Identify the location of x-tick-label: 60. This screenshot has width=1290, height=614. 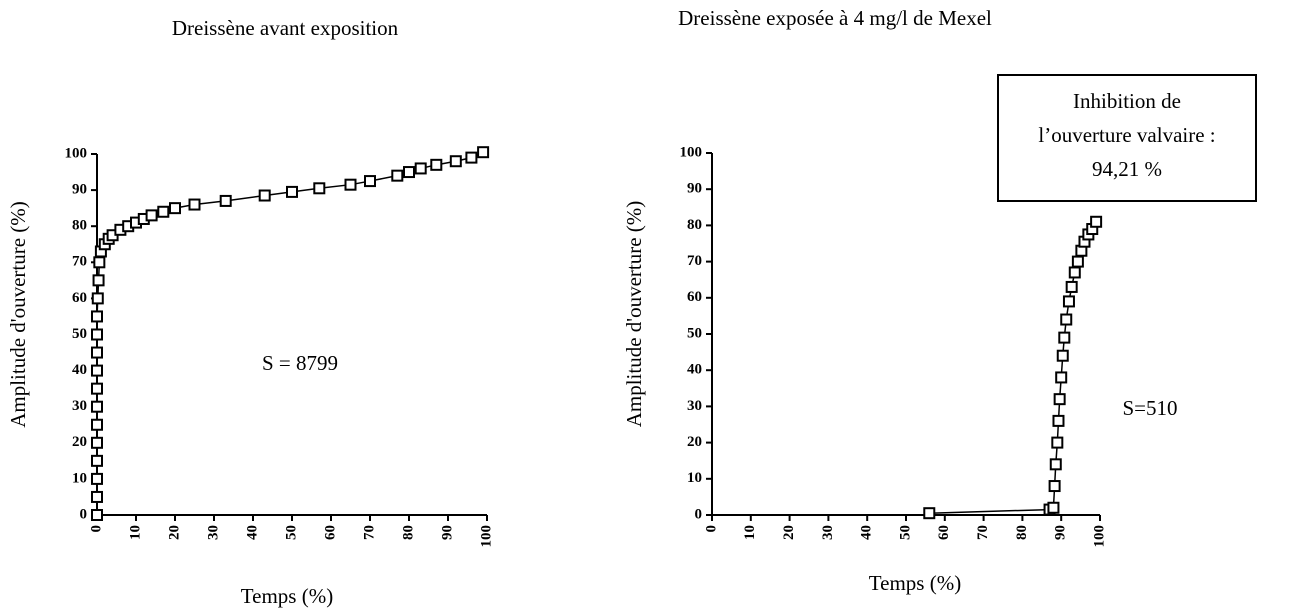
(944, 532).